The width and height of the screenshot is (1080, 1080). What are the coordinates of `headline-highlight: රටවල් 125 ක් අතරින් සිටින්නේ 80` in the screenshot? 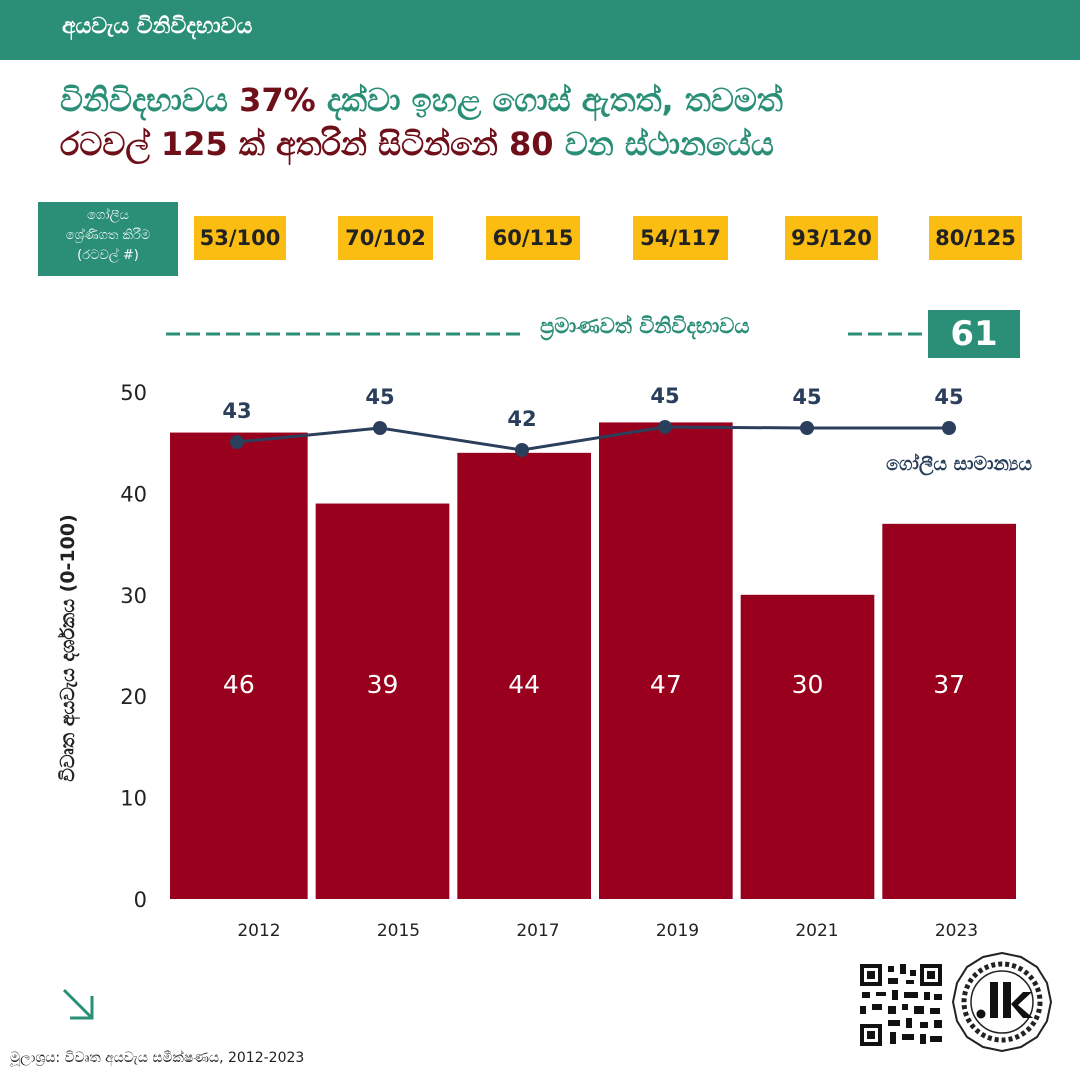 It's located at (307, 144).